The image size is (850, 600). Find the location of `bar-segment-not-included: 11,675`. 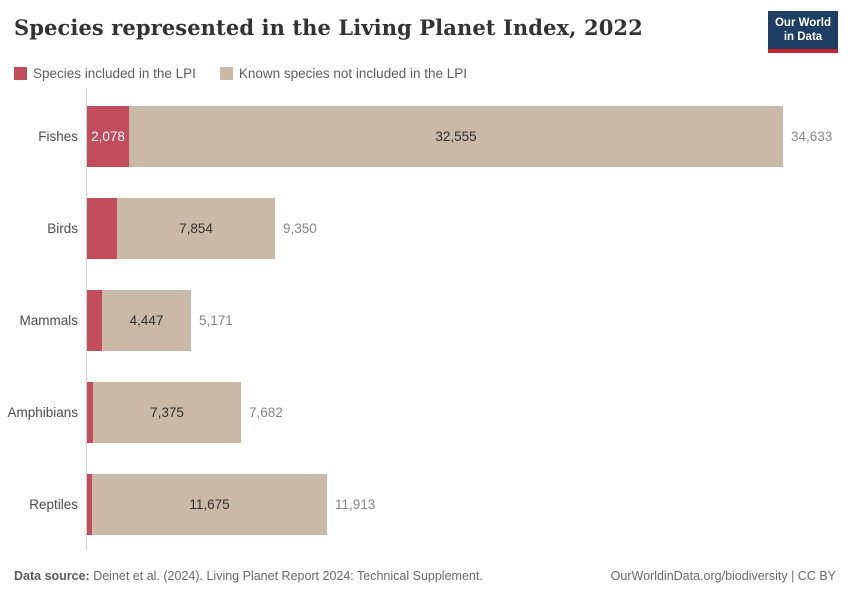

bar-segment-not-included: 11,675 is located at coordinates (209, 504).